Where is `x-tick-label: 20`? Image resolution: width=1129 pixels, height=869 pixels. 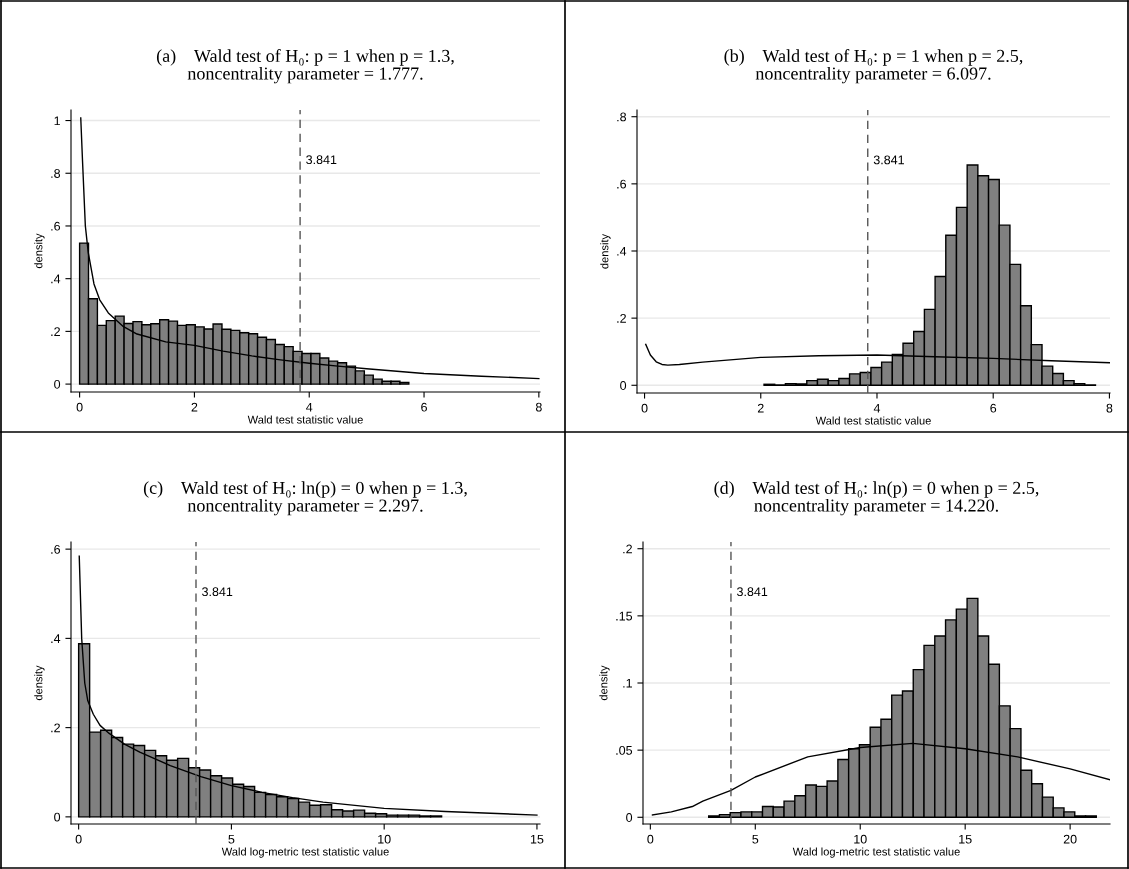
x-tick-label: 20 is located at coordinates (1070, 839).